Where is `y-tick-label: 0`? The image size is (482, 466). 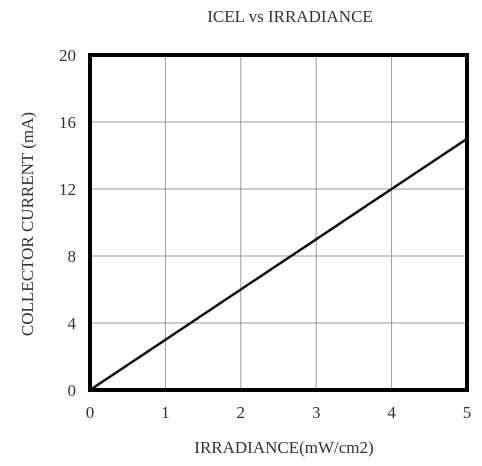 y-tick-label: 0 is located at coordinates (72, 390).